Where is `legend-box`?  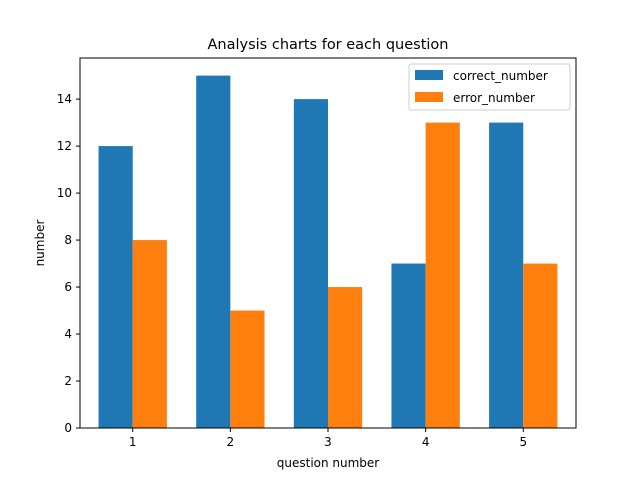
legend-box is located at coordinates (489, 87).